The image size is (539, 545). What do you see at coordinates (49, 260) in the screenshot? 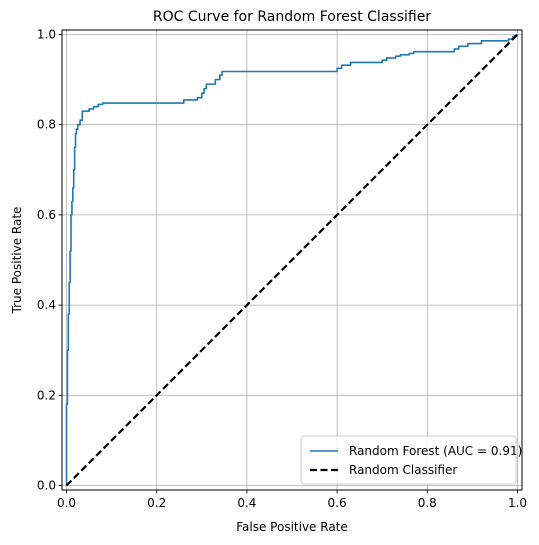
I see `y-axis: 0.0 0.2 0.4 0.6 0.8 1.0` at bounding box center [49, 260].